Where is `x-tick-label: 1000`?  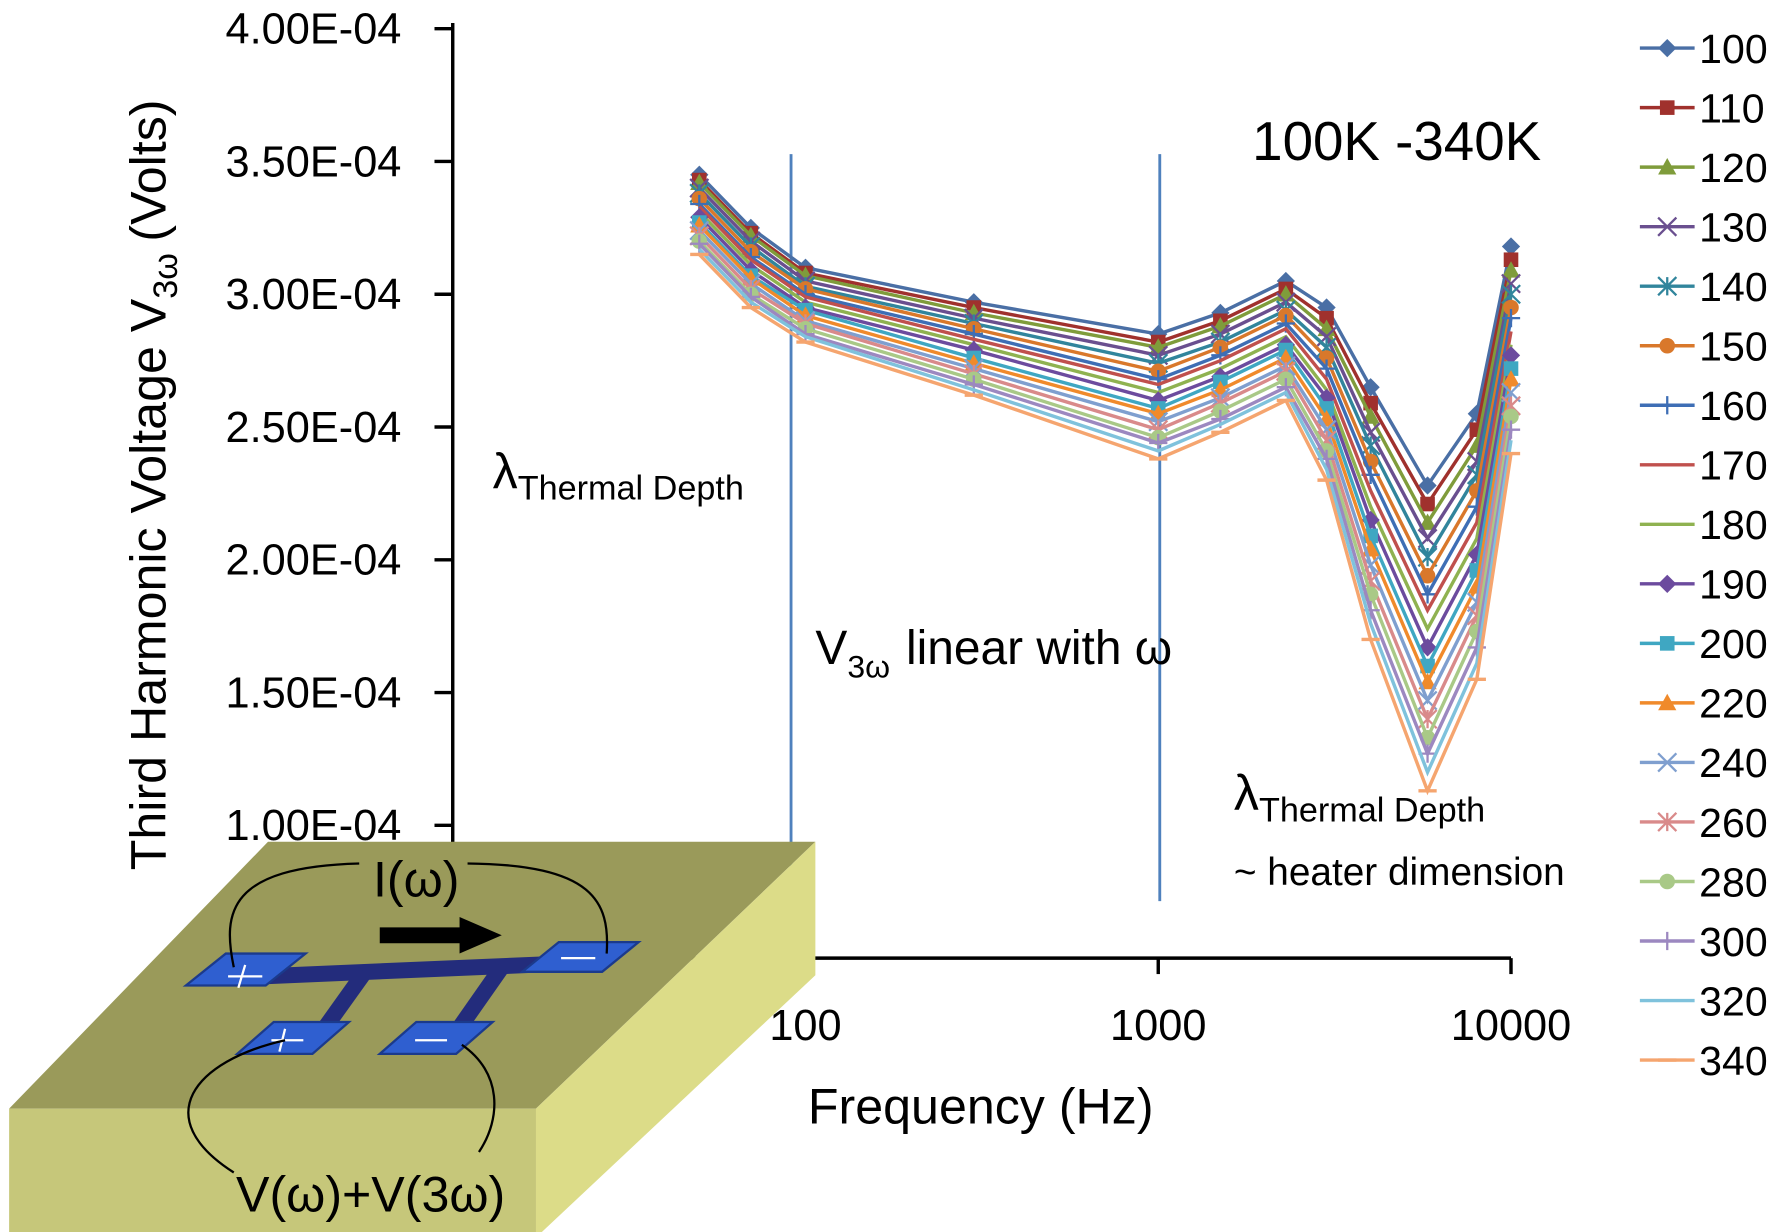 x-tick-label: 1000 is located at coordinates (1158, 1026).